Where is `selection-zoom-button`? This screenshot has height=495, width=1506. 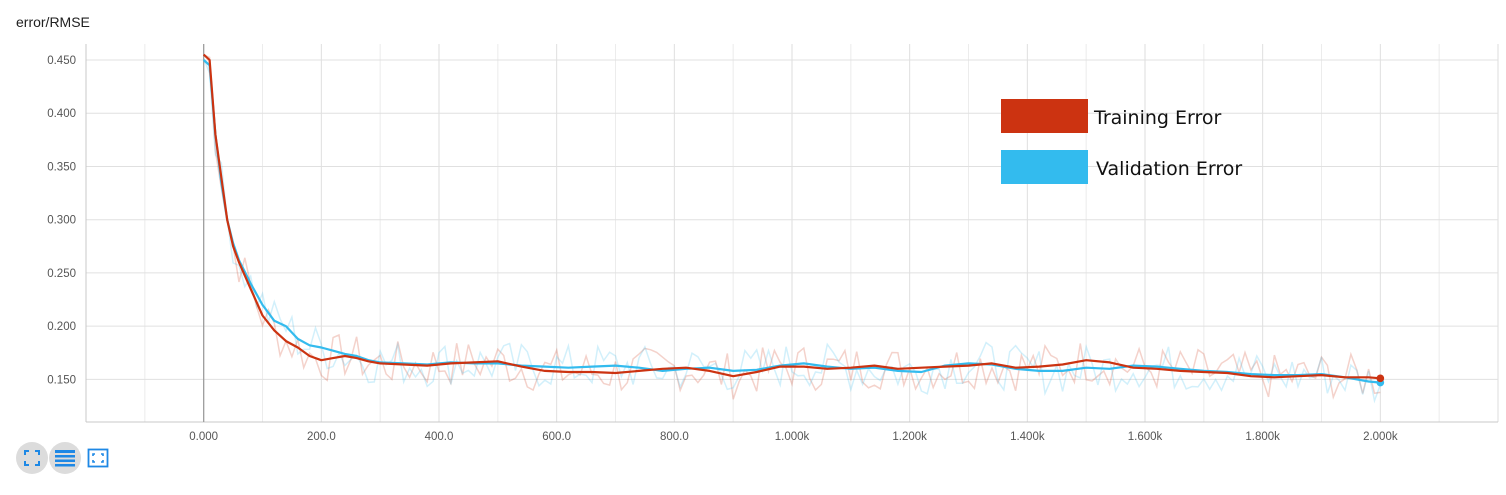 selection-zoom-button is located at coordinates (98, 458).